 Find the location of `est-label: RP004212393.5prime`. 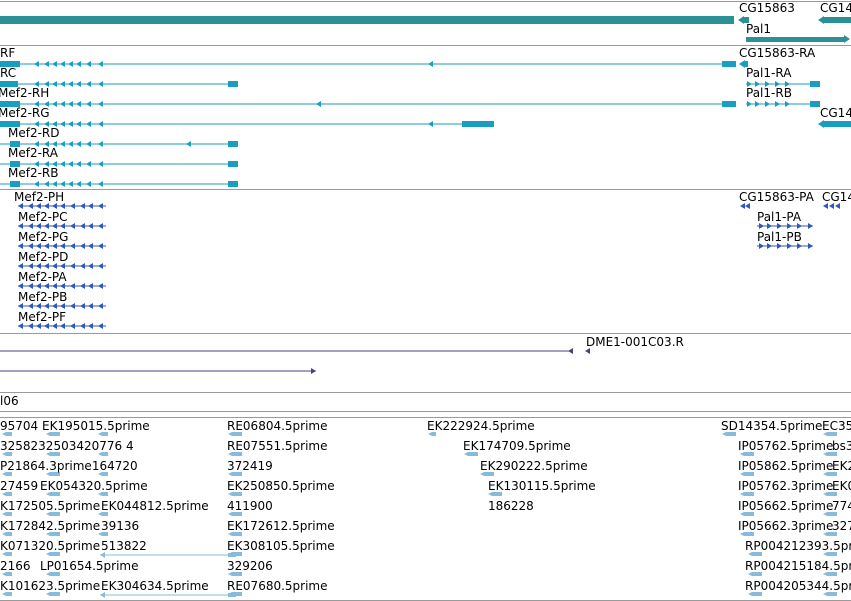

est-label: RP004212393.5prime is located at coordinates (798, 546).